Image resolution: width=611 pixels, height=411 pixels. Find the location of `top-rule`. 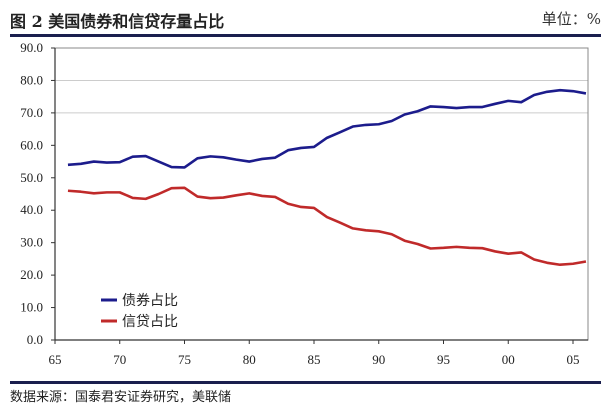

top-rule is located at coordinates (305, 35).